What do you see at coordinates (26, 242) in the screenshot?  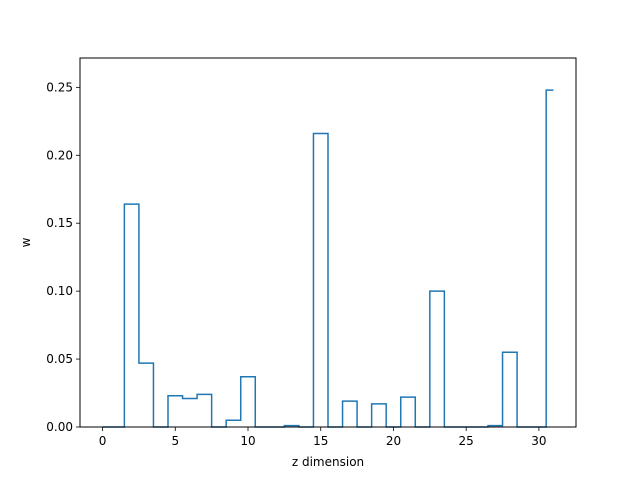 I see `y-axis-label: w` at bounding box center [26, 242].